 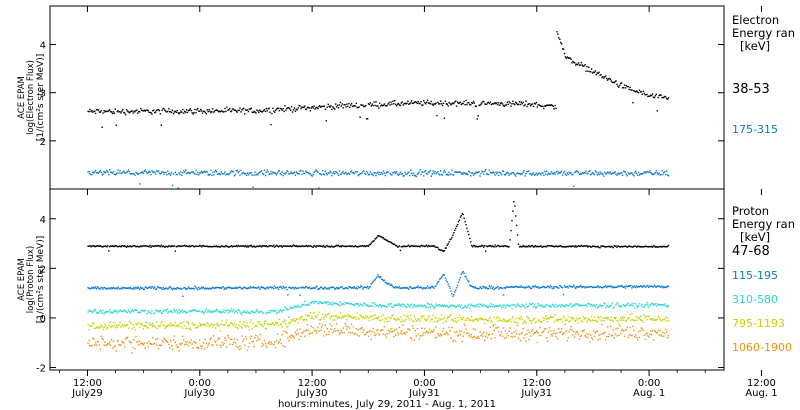 I want to click on legend-entry: 795-1193, so click(x=758, y=323).